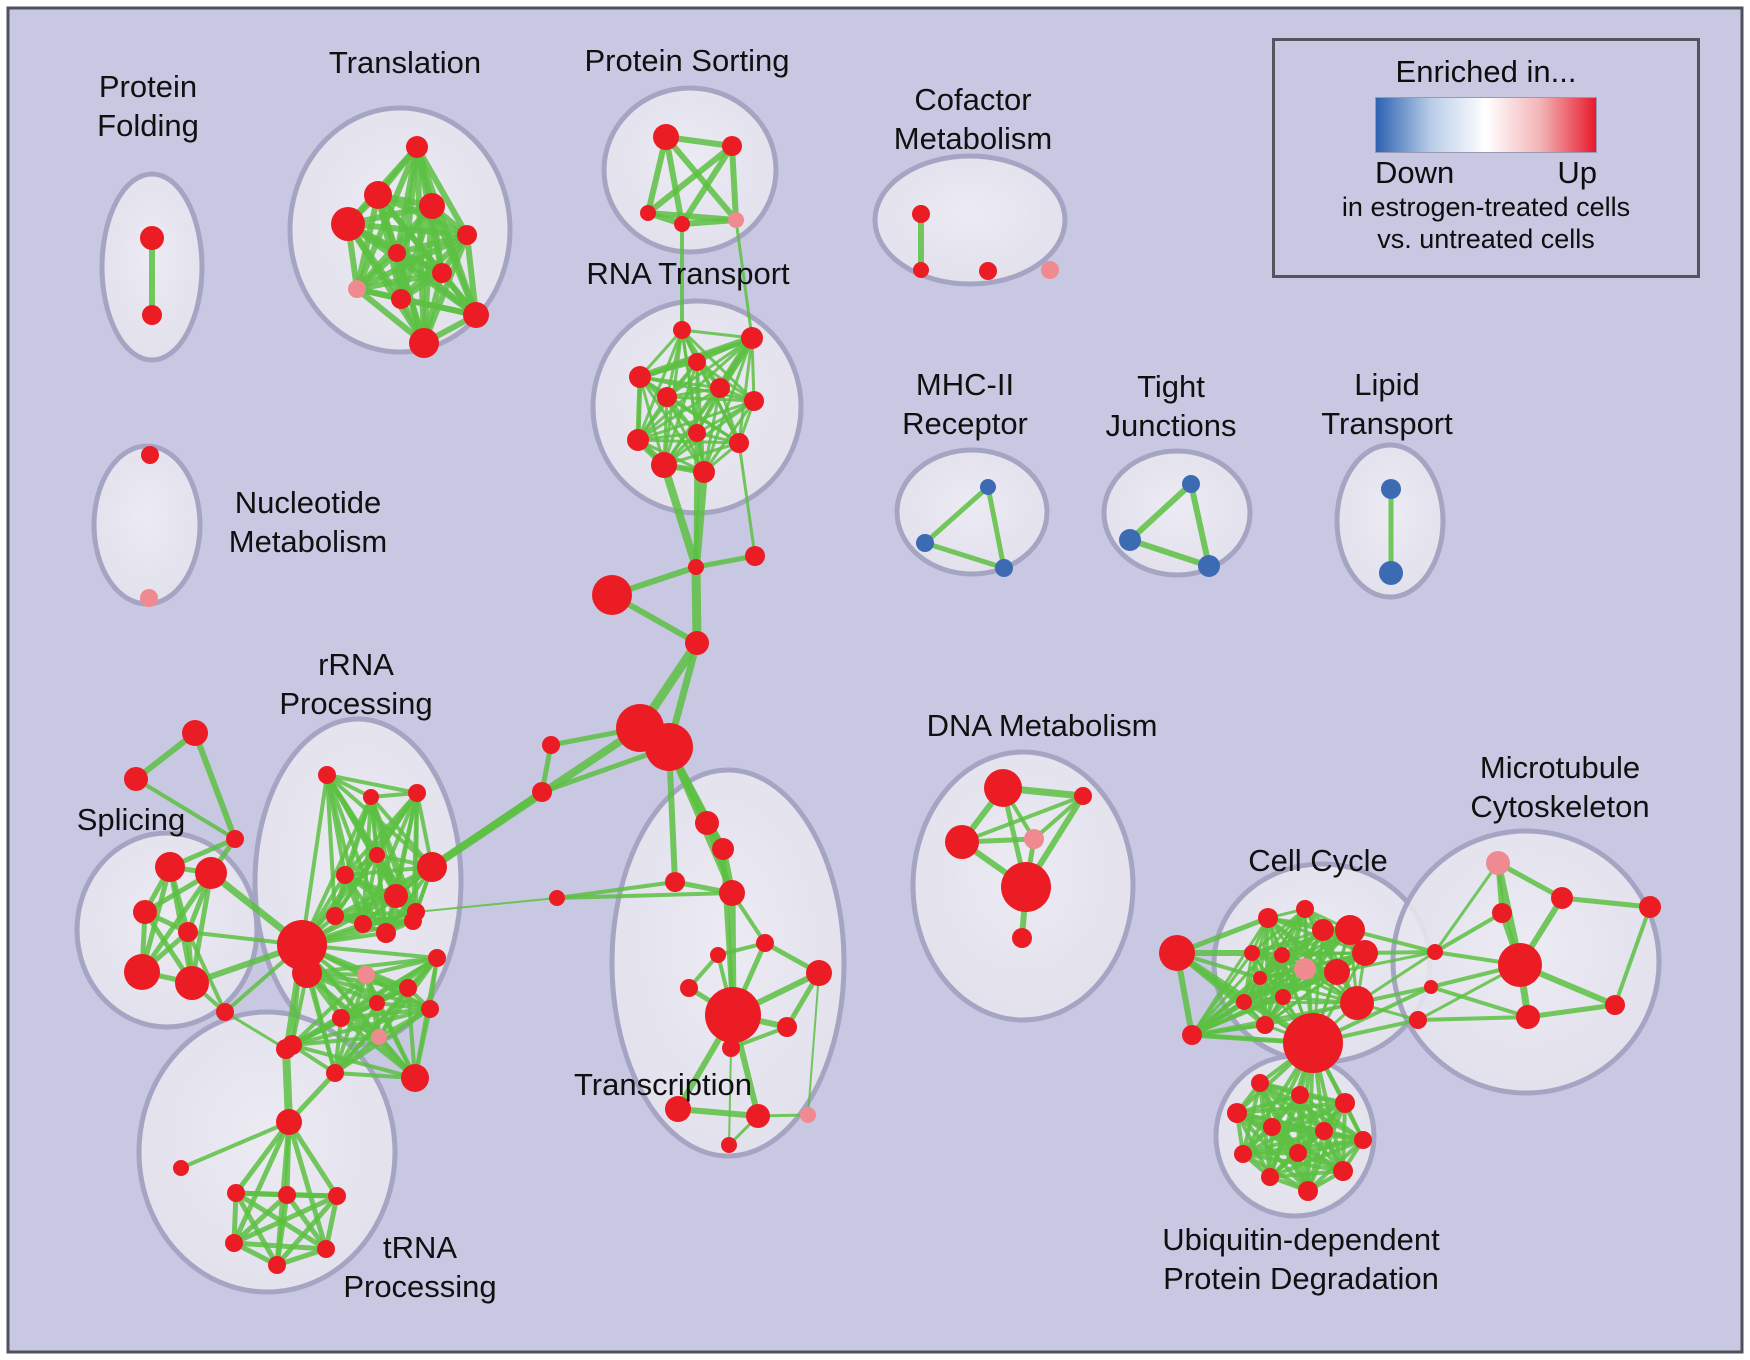 Image resolution: width=1750 pixels, height=1360 pixels. Describe the element at coordinates (149, 598) in the screenshot. I see `network-node-nm1` at that location.